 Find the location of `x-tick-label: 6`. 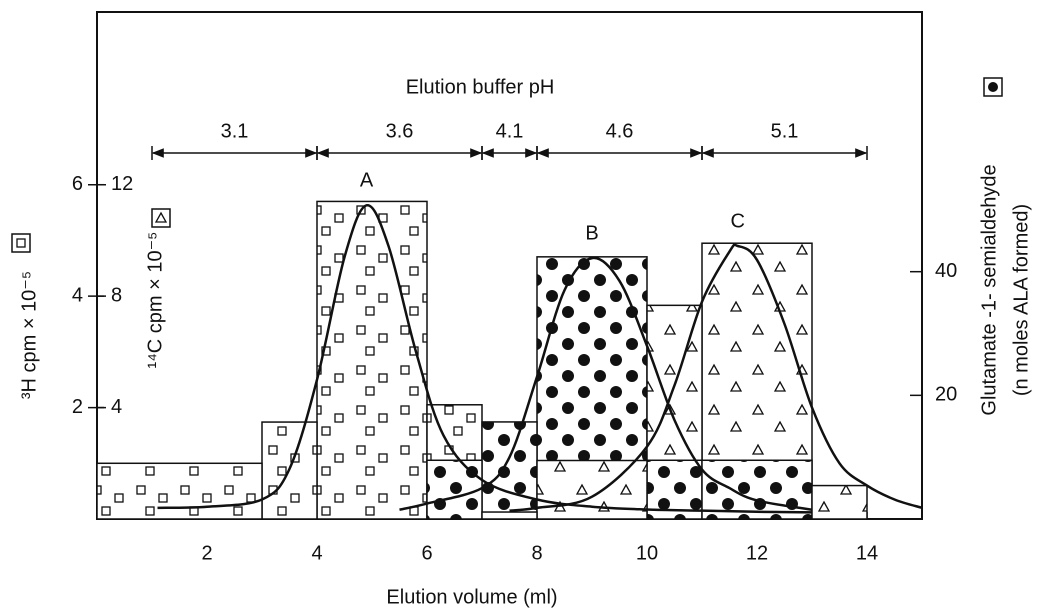

x-tick-label: 6 is located at coordinates (426, 553).